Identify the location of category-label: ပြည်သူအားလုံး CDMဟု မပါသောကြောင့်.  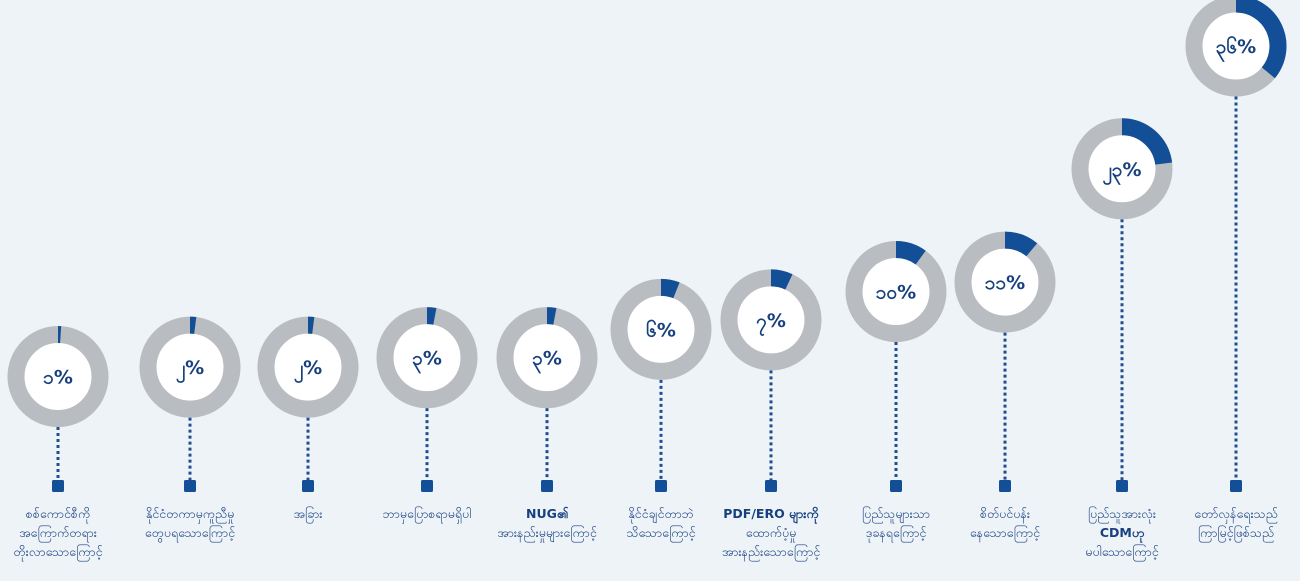
(1122, 532).